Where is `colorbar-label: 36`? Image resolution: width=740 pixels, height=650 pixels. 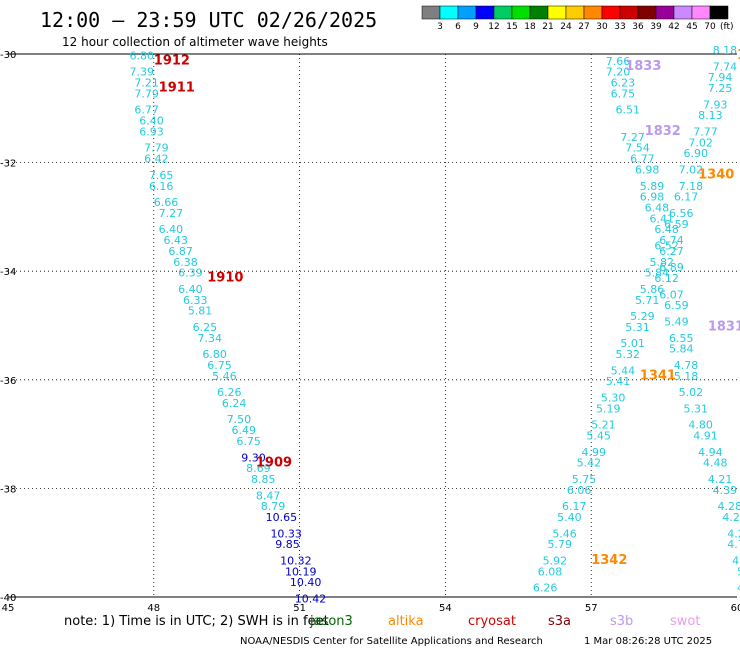 colorbar-label: 36 is located at coordinates (638, 27).